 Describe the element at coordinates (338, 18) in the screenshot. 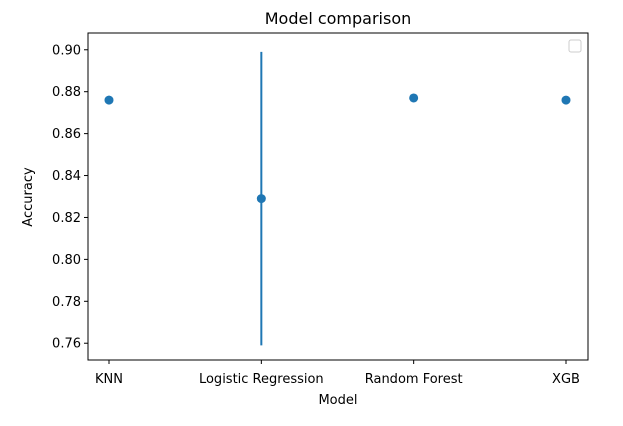

I see `chart-title: Model comparison` at that location.